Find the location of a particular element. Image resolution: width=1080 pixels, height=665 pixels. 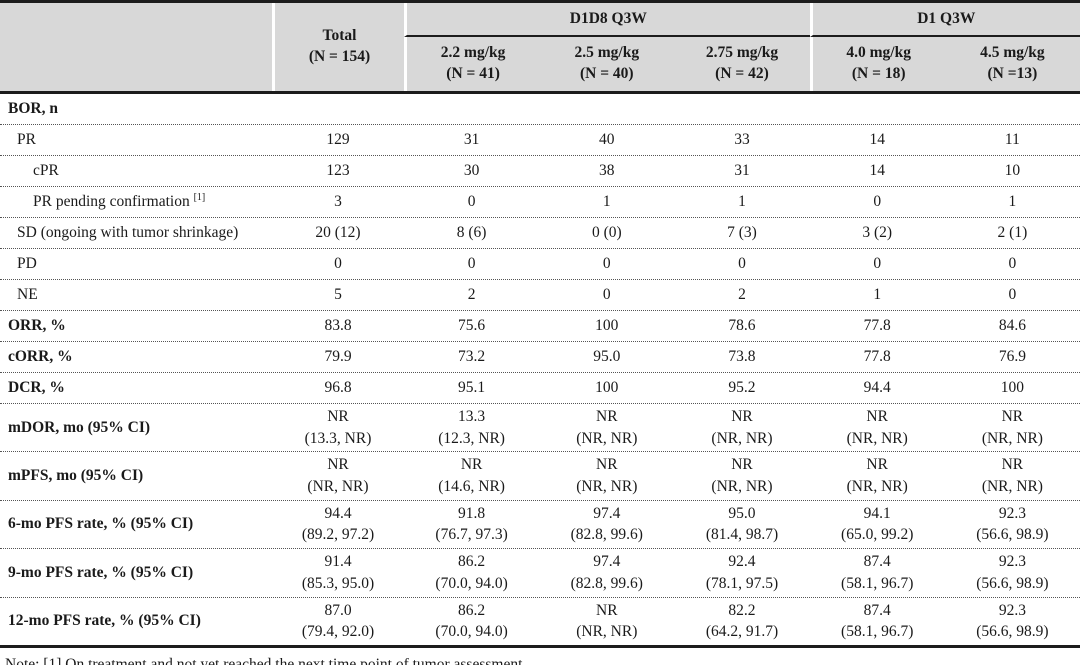

row-label: SD (ongoing with tumor shrinkage) is located at coordinates (128, 232).